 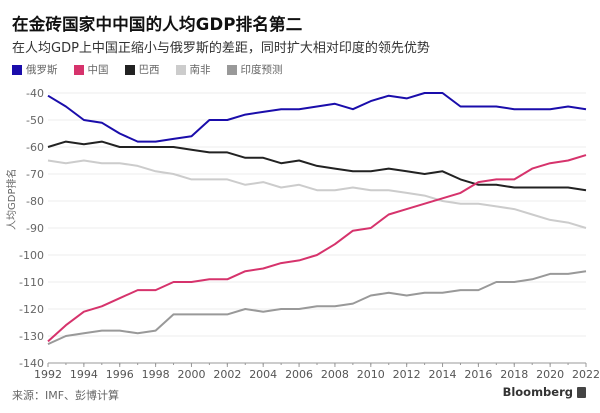 I want to click on bloomberg-icon, so click(x=581, y=392).